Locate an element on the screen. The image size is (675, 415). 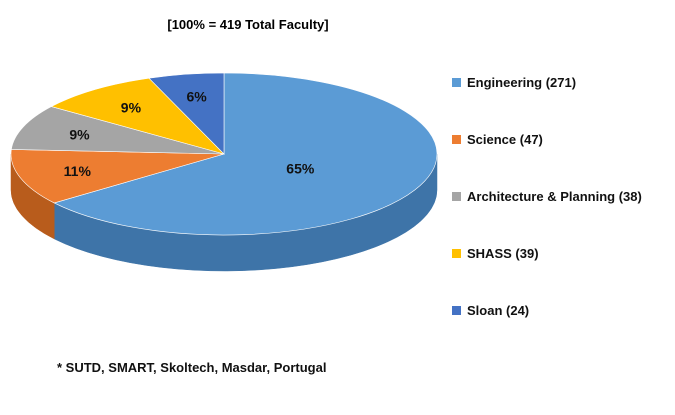
percent-label-sloan: 6% is located at coordinates (196, 97).